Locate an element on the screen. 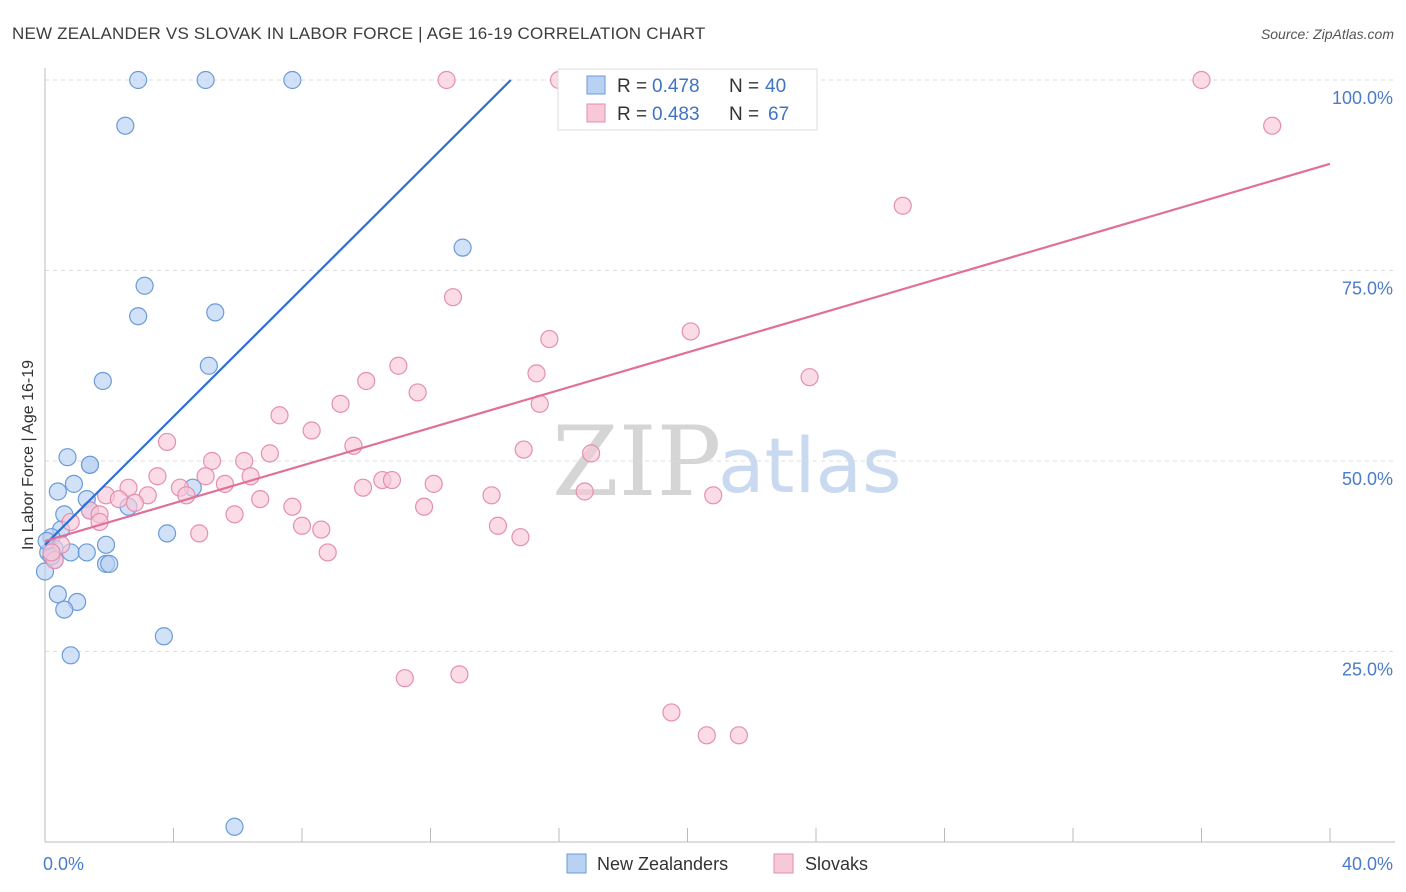 This screenshot has width=1406, height=892. legend-r-value-2: 0.483 is located at coordinates (676, 114).